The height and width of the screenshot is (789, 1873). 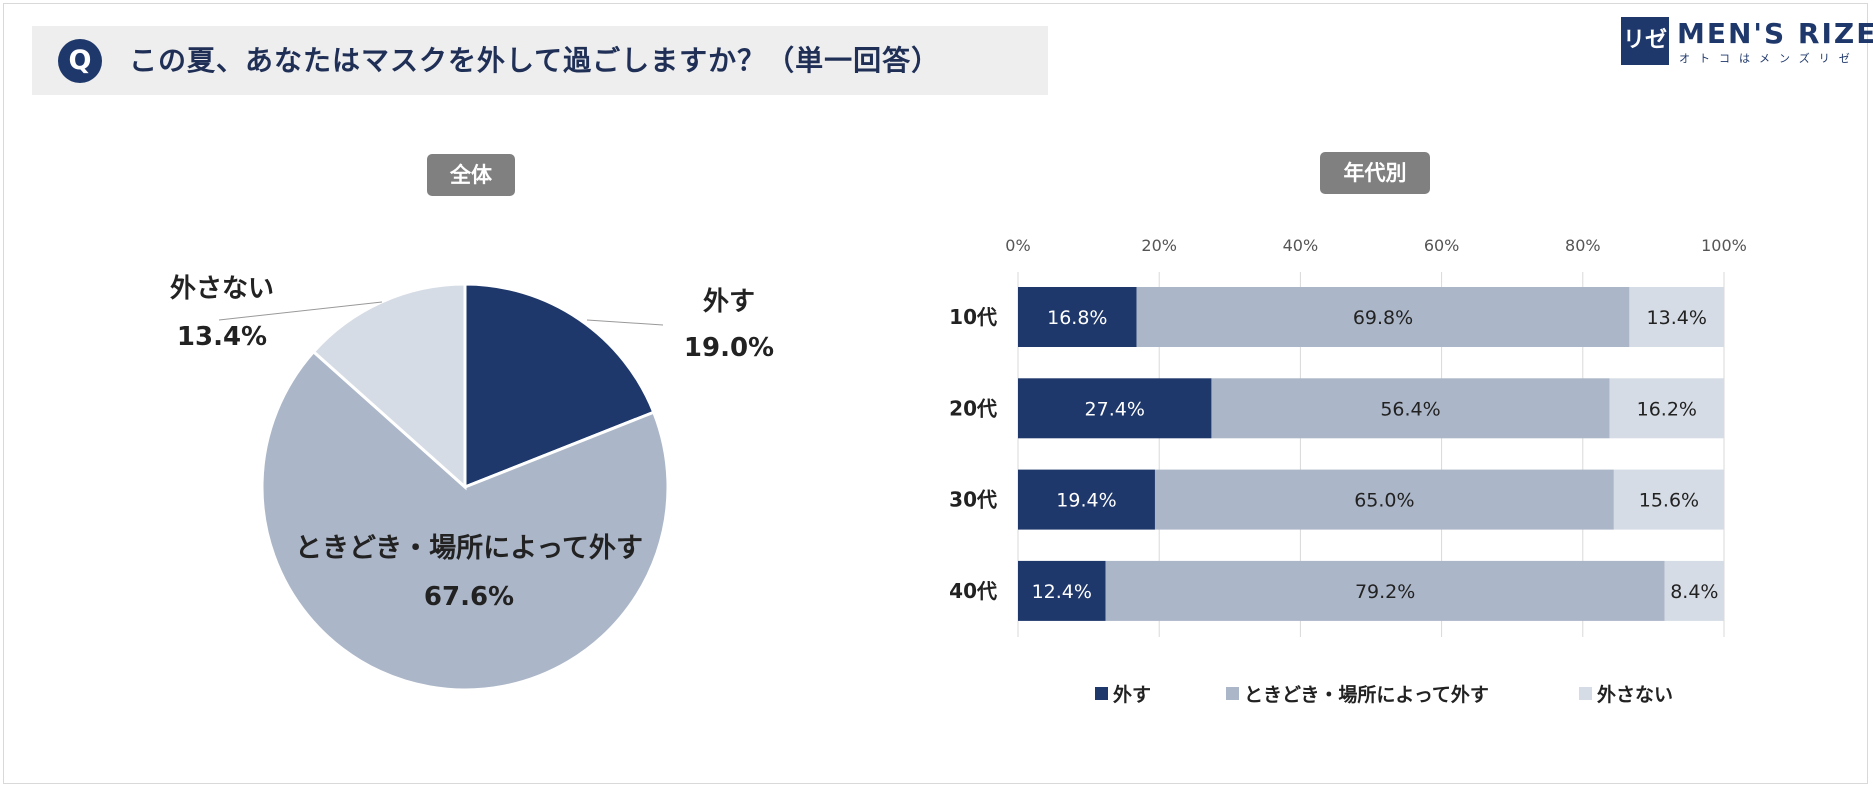 I want to click on bar-value-label: 79.2%, so click(x=1385, y=592).